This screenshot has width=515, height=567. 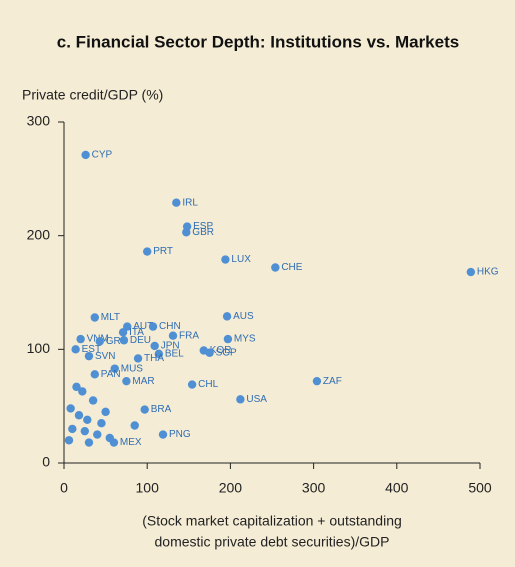 I want to click on point-label: PRT, so click(x=163, y=251).